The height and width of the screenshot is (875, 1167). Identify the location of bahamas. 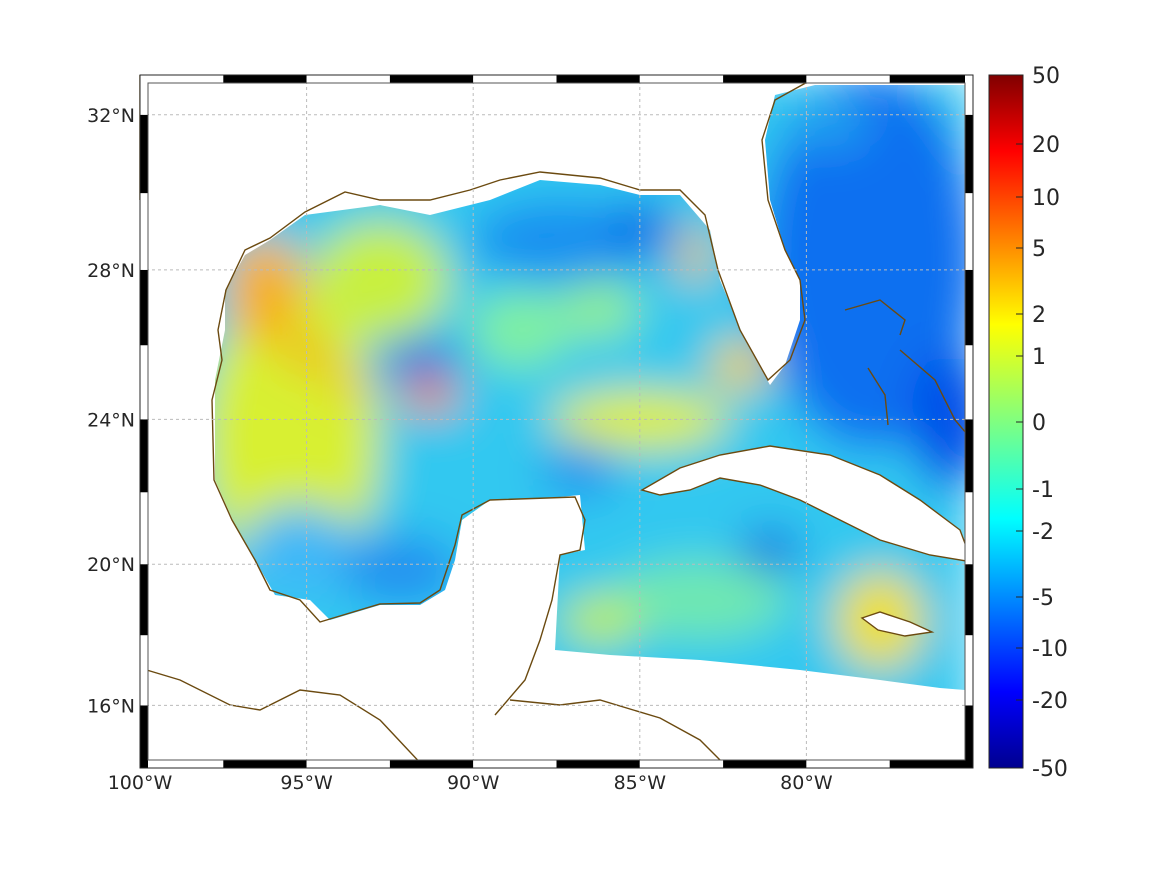
(908, 370).